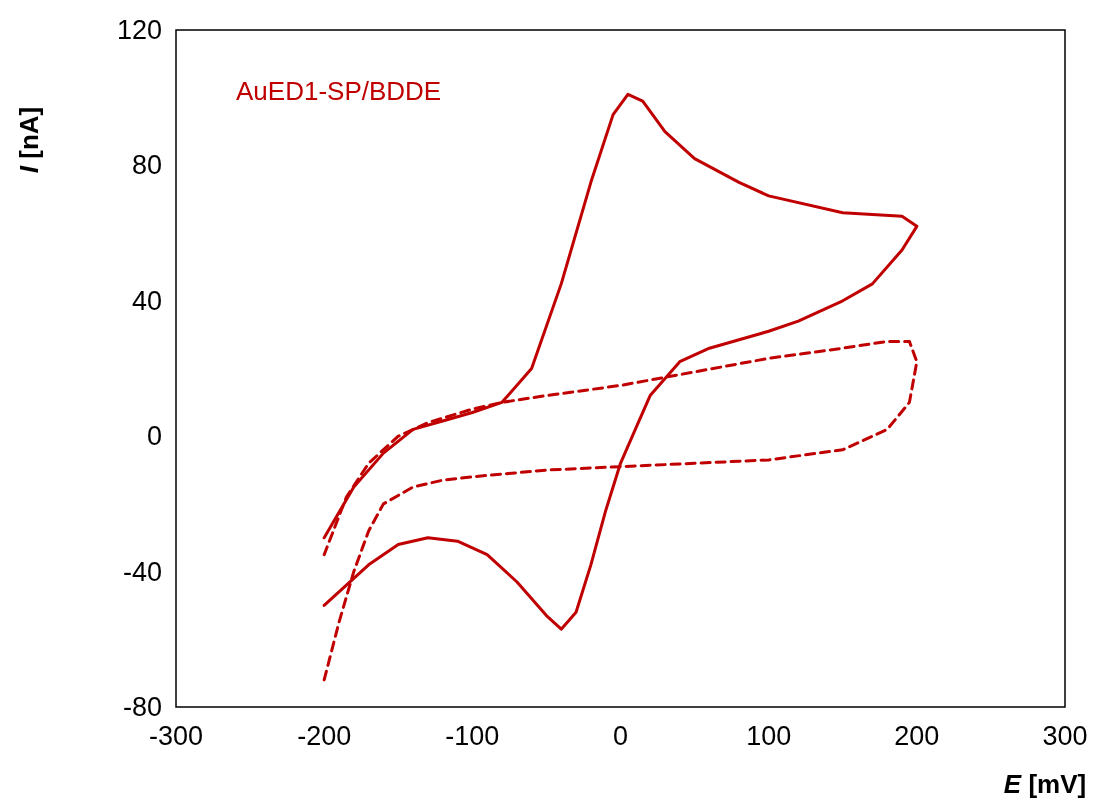 The width and height of the screenshot is (1101, 803). What do you see at coordinates (769, 736) in the screenshot?
I see `x-tick-label: 100` at bounding box center [769, 736].